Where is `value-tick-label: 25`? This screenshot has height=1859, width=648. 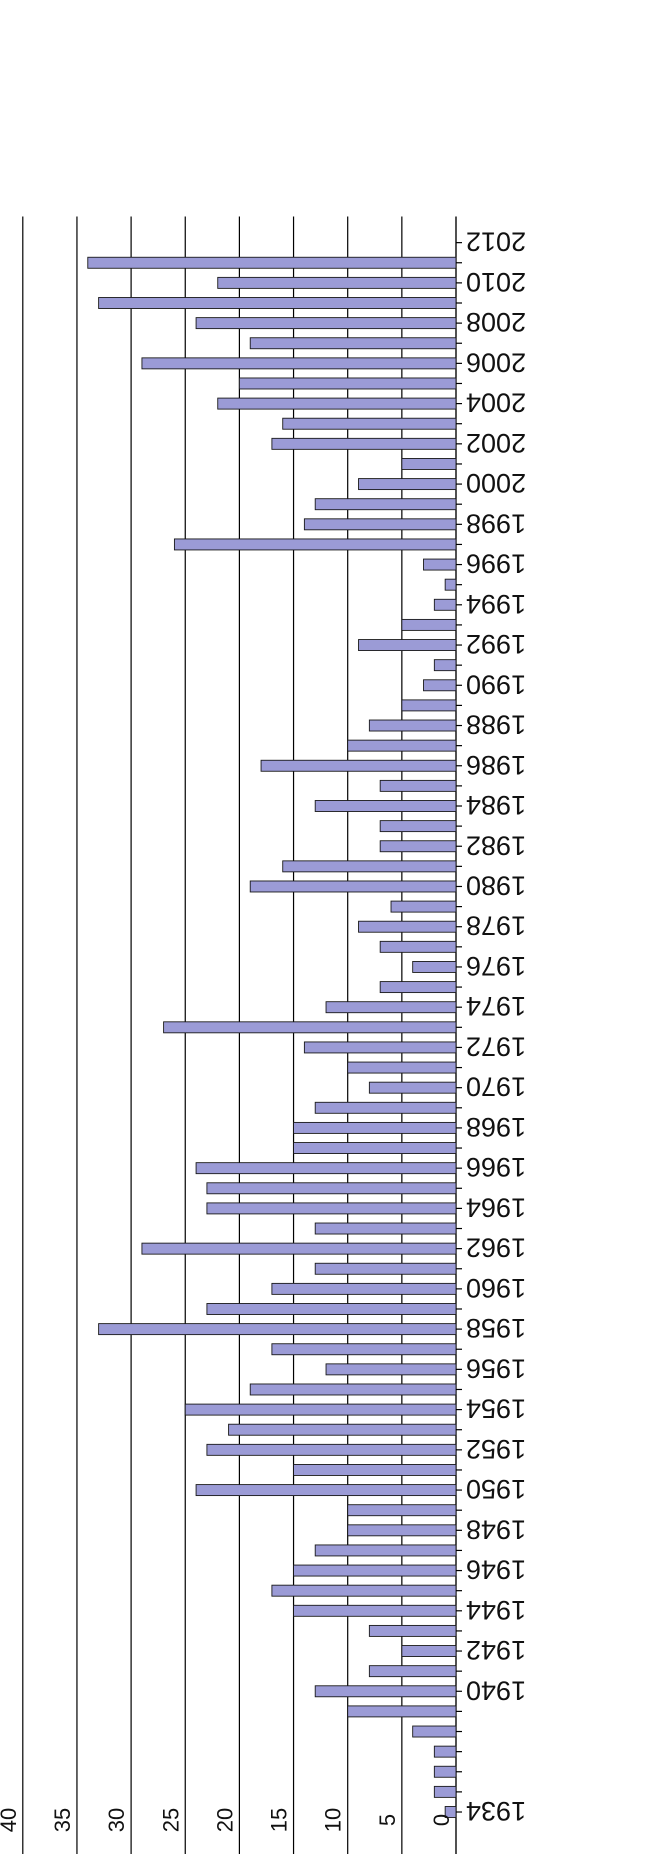 value-tick-label: 25 is located at coordinates (170, 1820).